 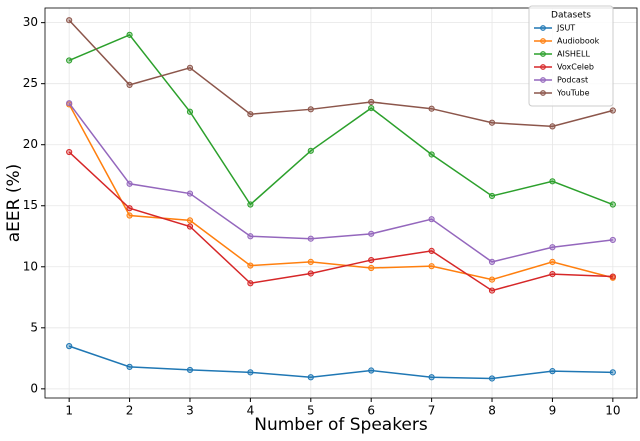 I want to click on x-tick-label: 10, so click(x=612, y=411).